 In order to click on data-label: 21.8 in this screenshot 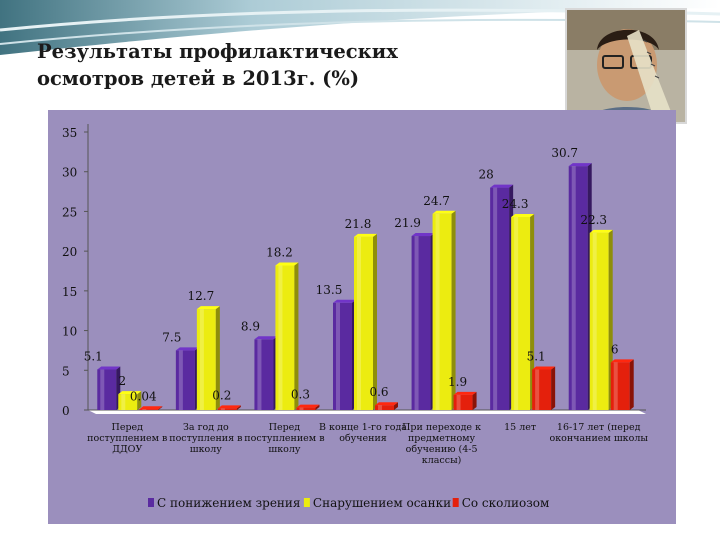, I will do `click(358, 224)`.